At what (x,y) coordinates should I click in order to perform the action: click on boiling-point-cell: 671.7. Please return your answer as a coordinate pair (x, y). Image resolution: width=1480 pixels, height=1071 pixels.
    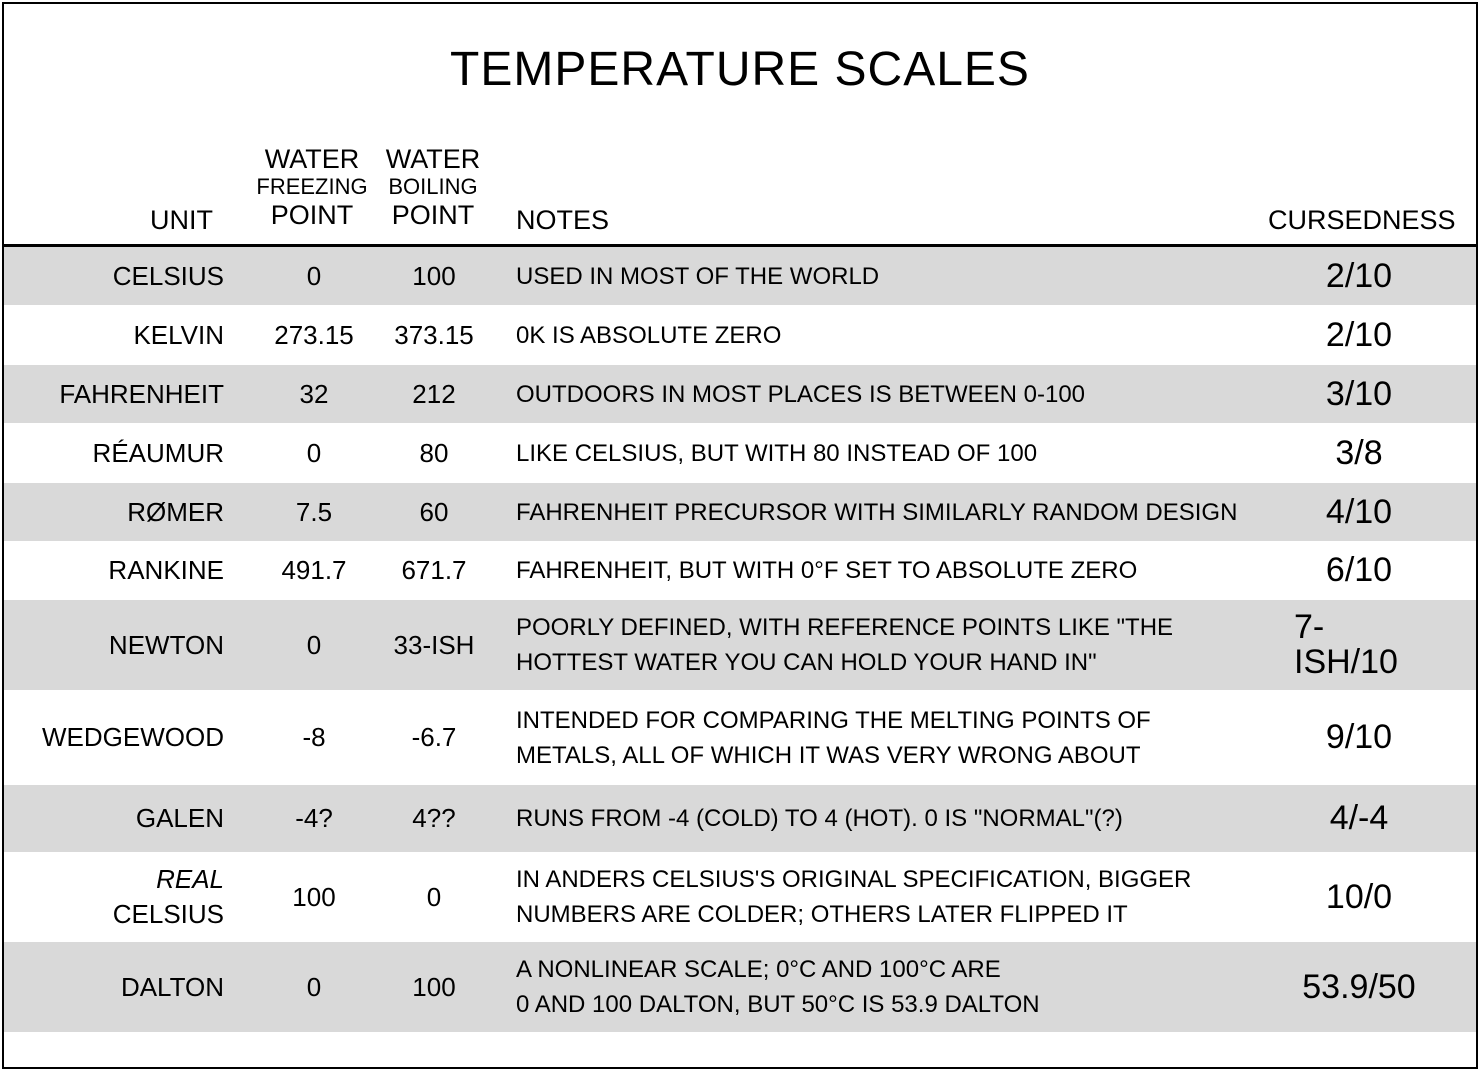
    Looking at the image, I should click on (434, 570).